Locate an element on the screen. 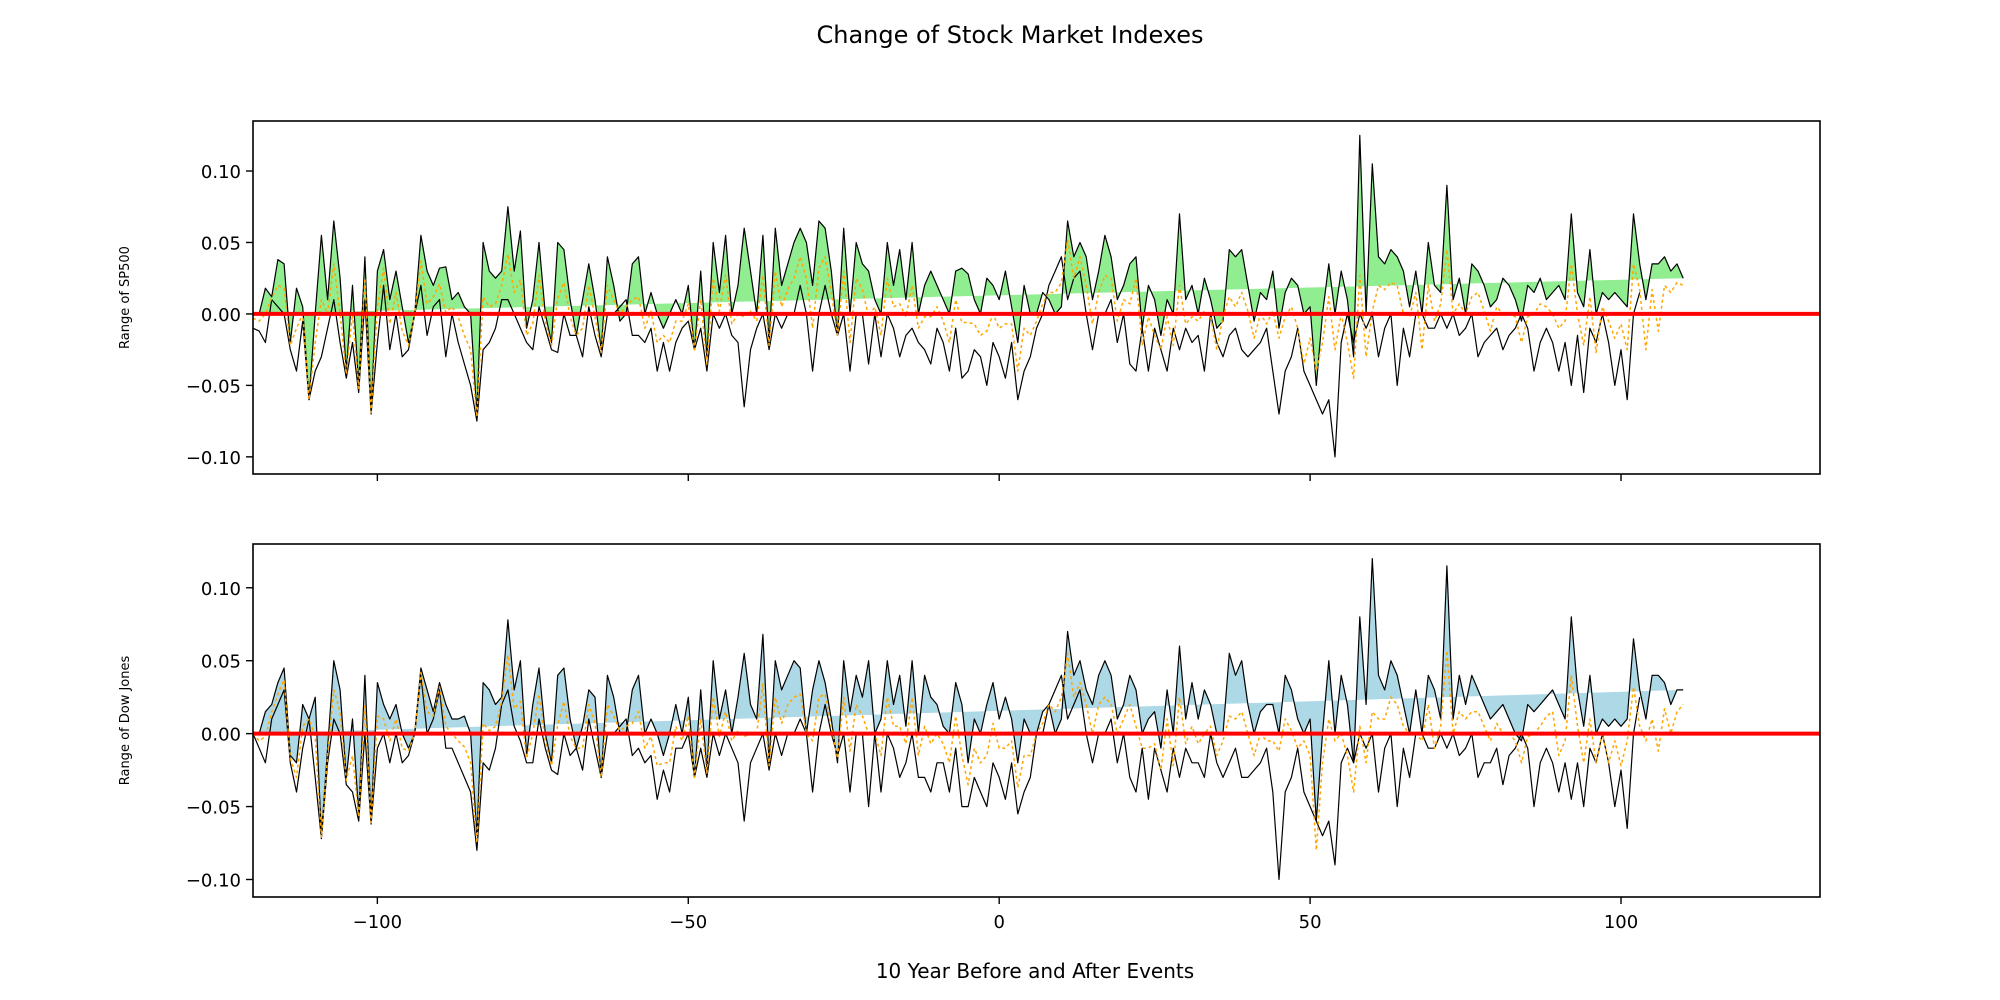 The width and height of the screenshot is (2000, 1000). x-tick-label: 0 is located at coordinates (998, 922).